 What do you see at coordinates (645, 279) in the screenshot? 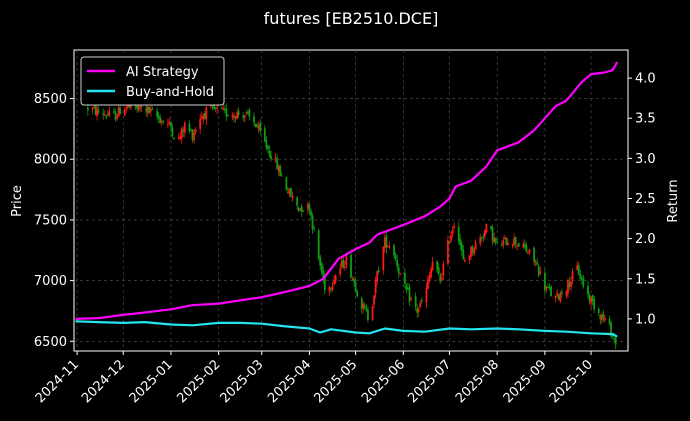
I see `y-tick-label-right: 1.5` at bounding box center [645, 279].